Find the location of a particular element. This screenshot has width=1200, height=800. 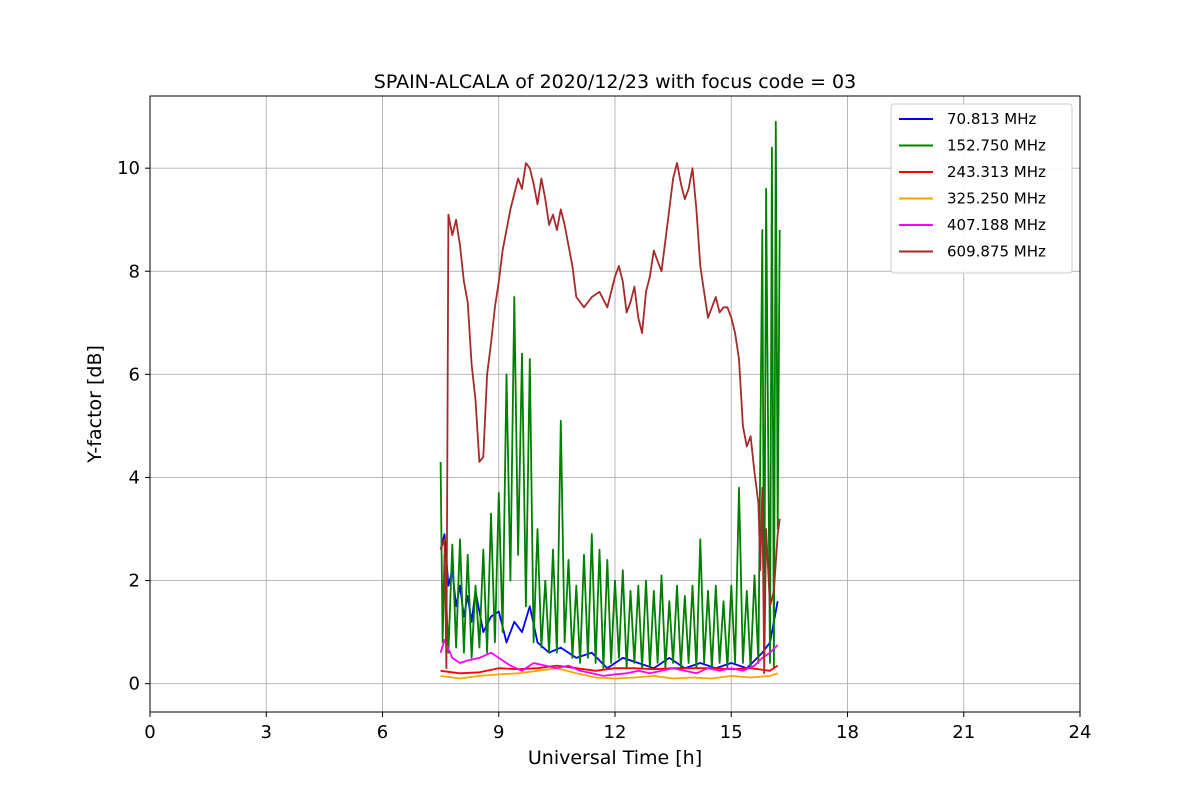

x-tick-label: 21 is located at coordinates (963, 732).